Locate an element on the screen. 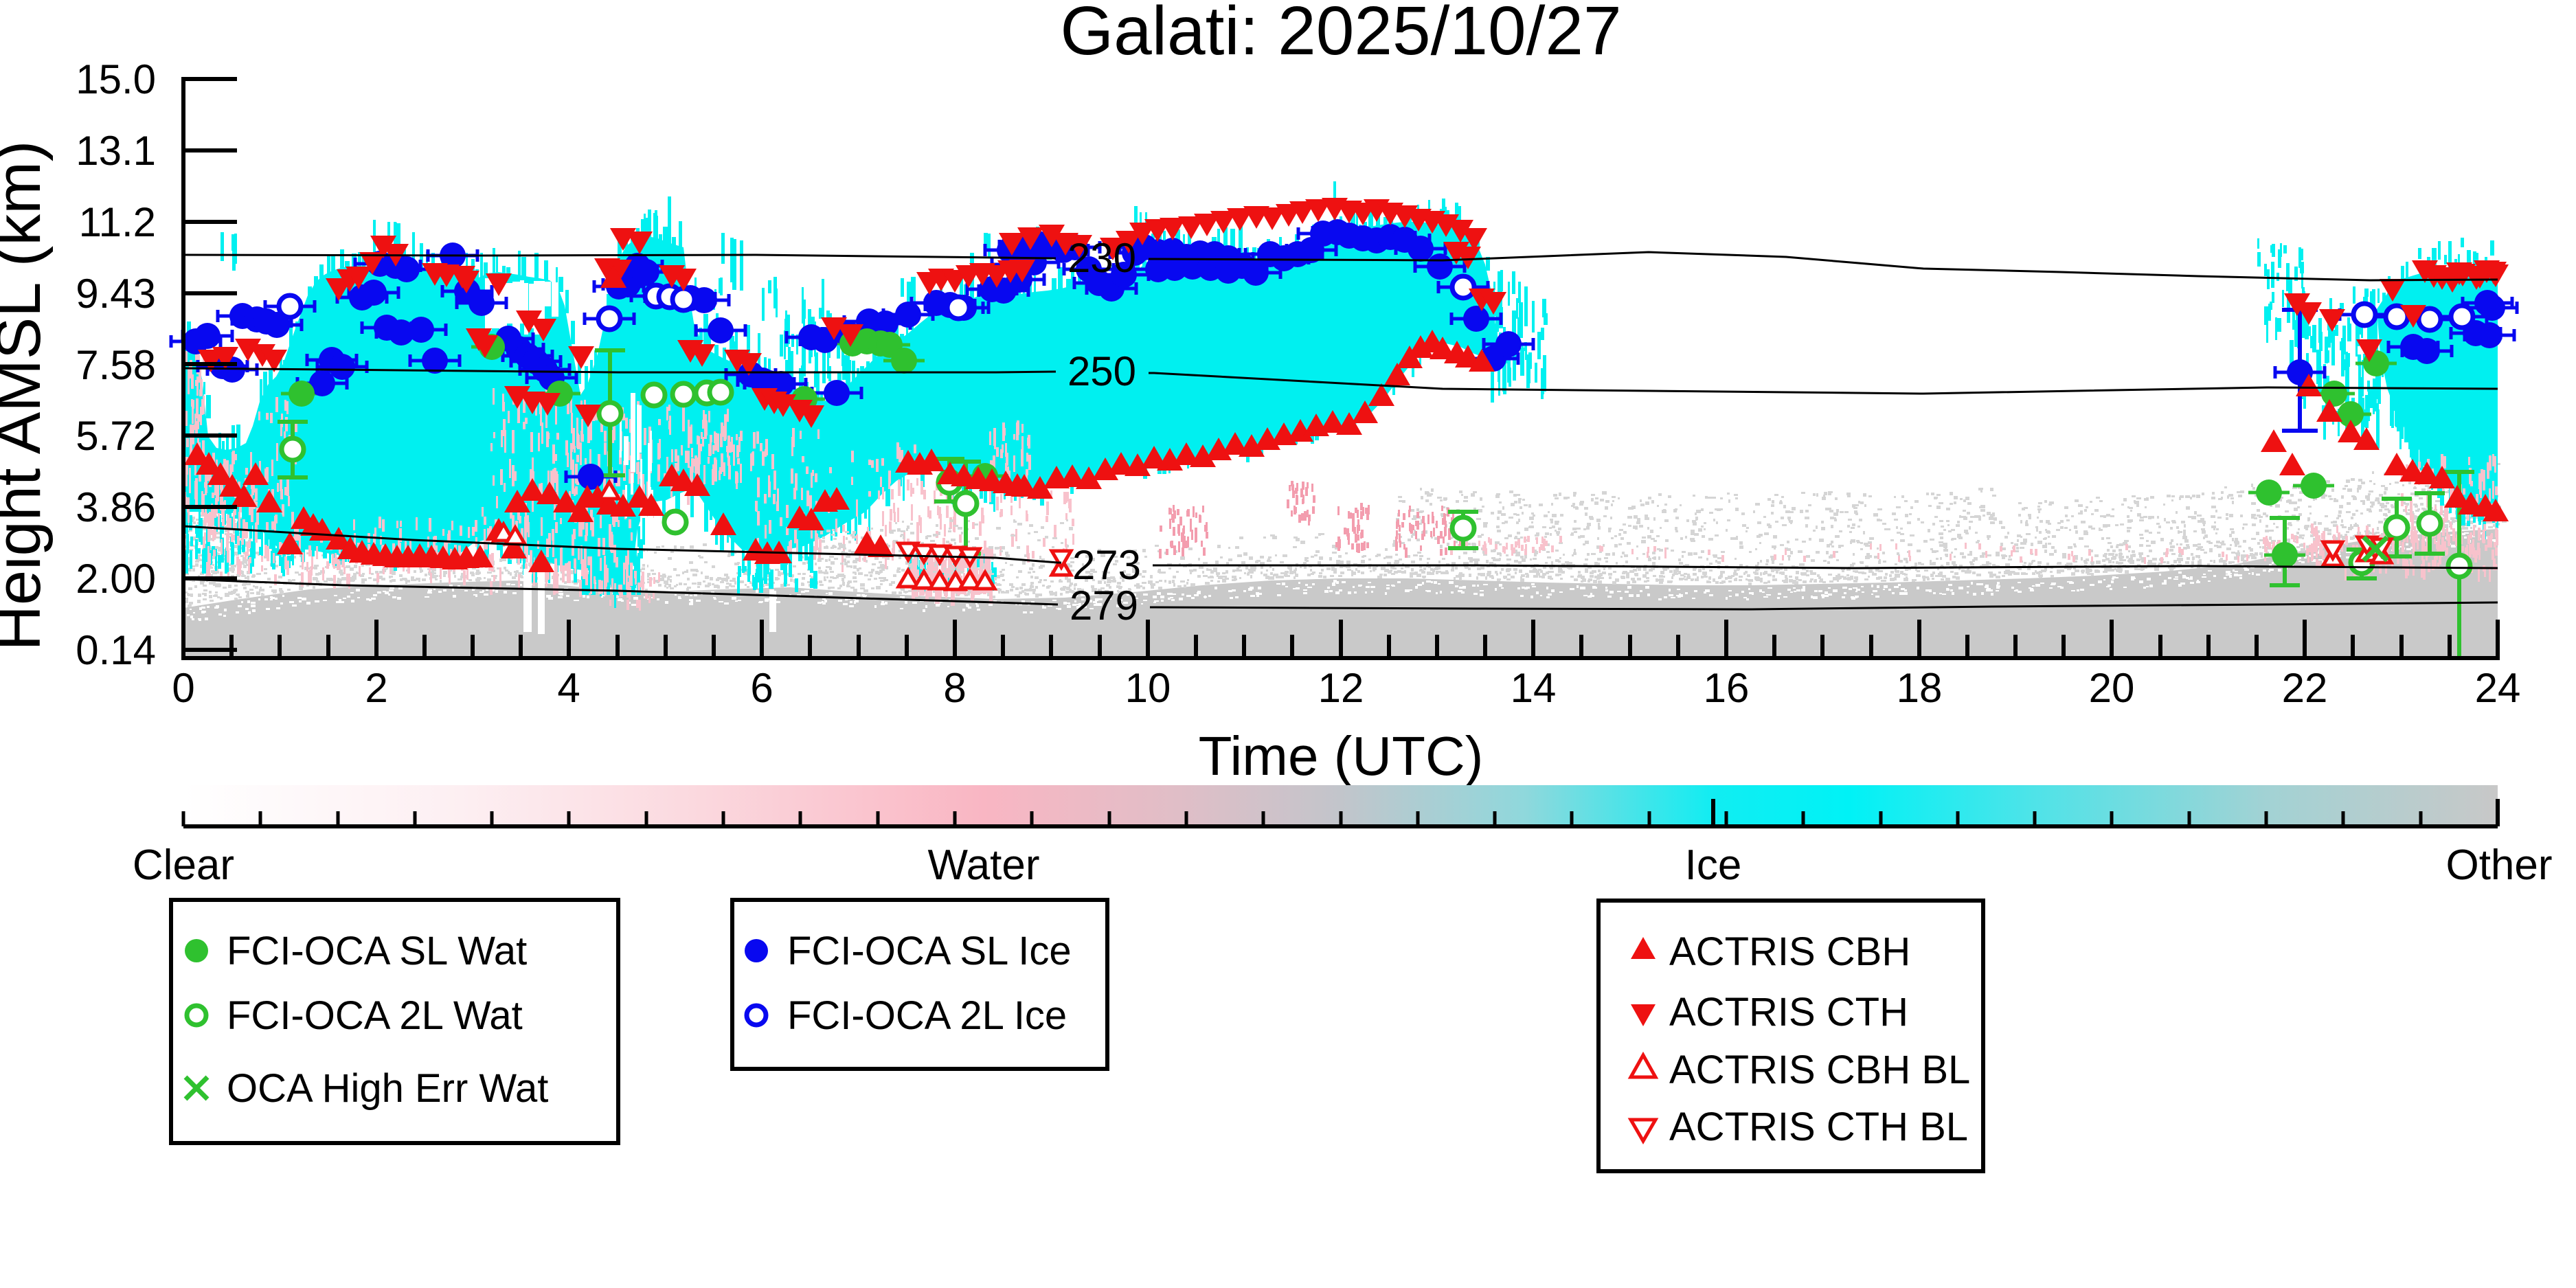 The height and width of the screenshot is (1288, 2576). svg-text: FCI-OCA 2L Wat is located at coordinates (375, 1015).